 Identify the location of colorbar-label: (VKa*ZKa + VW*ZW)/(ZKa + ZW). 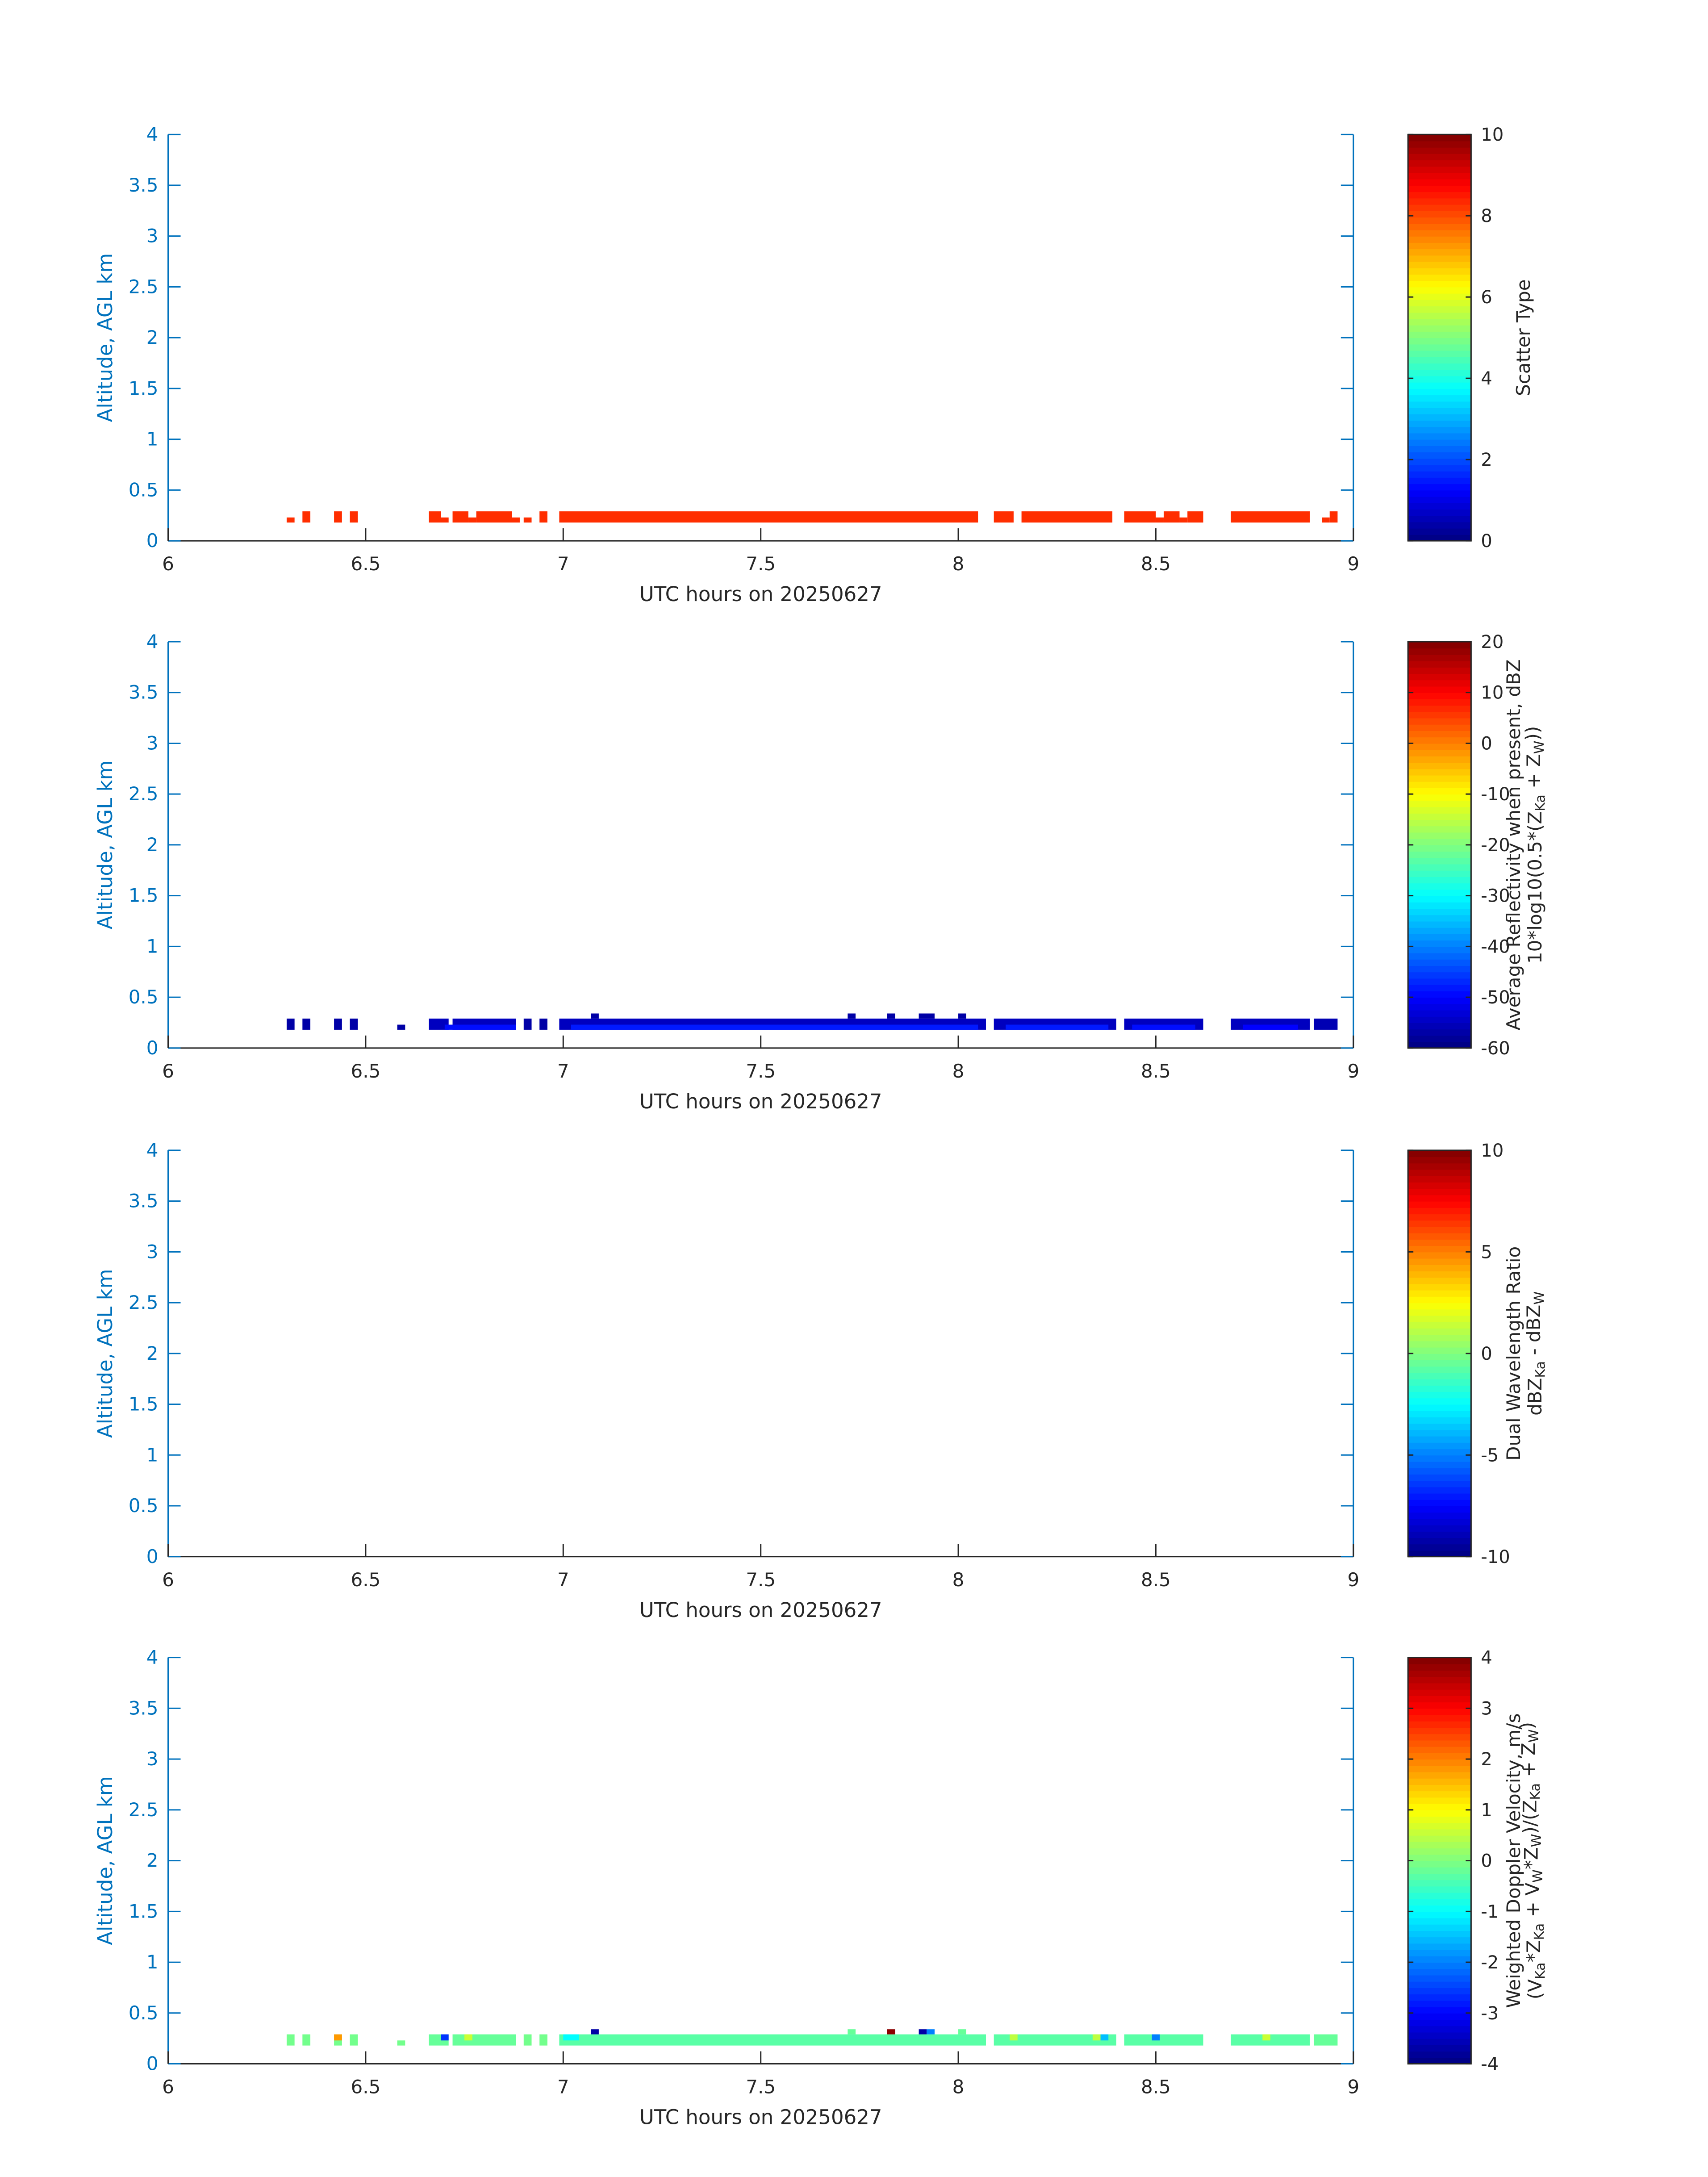
(1532, 1860).